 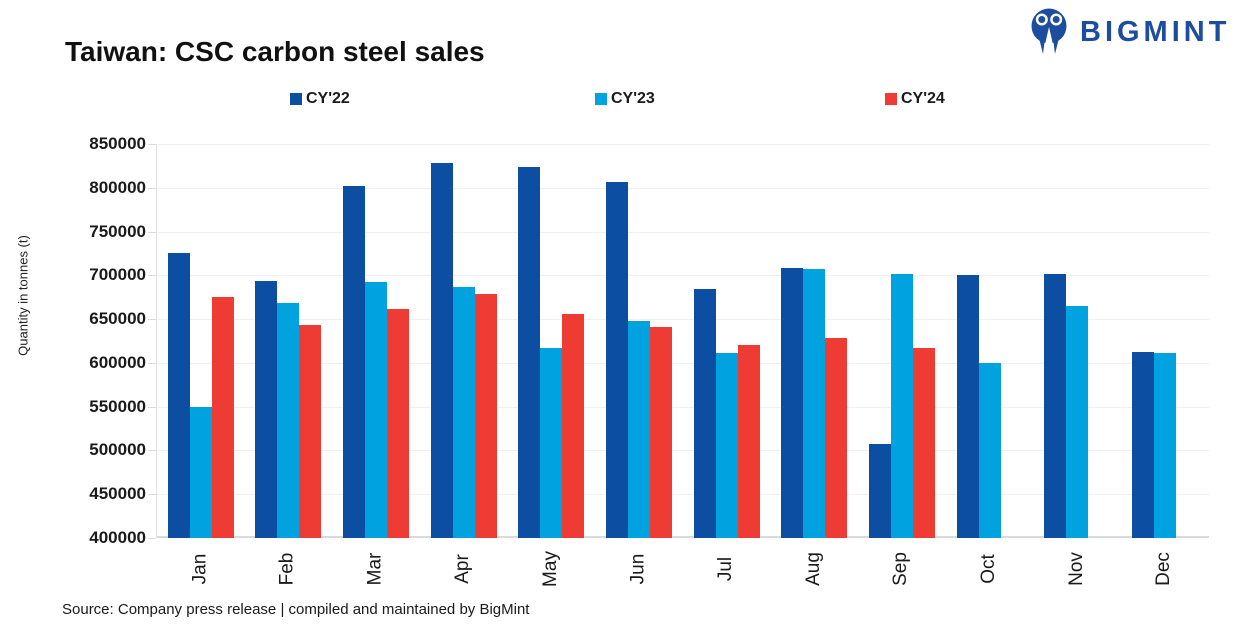 I want to click on bar-cy23-dec, so click(x=1165, y=445).